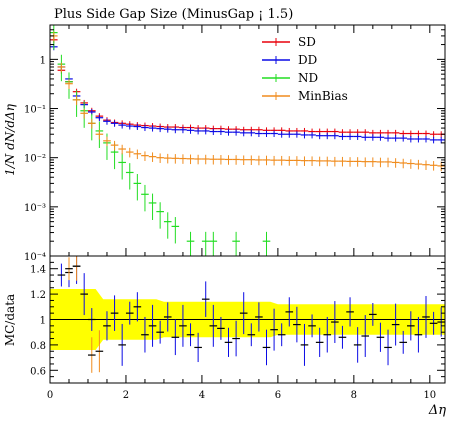 This screenshot has width=461, height=422. What do you see at coordinates (323, 96) in the screenshot?
I see `legend-label-minbias: MinBias` at bounding box center [323, 96].